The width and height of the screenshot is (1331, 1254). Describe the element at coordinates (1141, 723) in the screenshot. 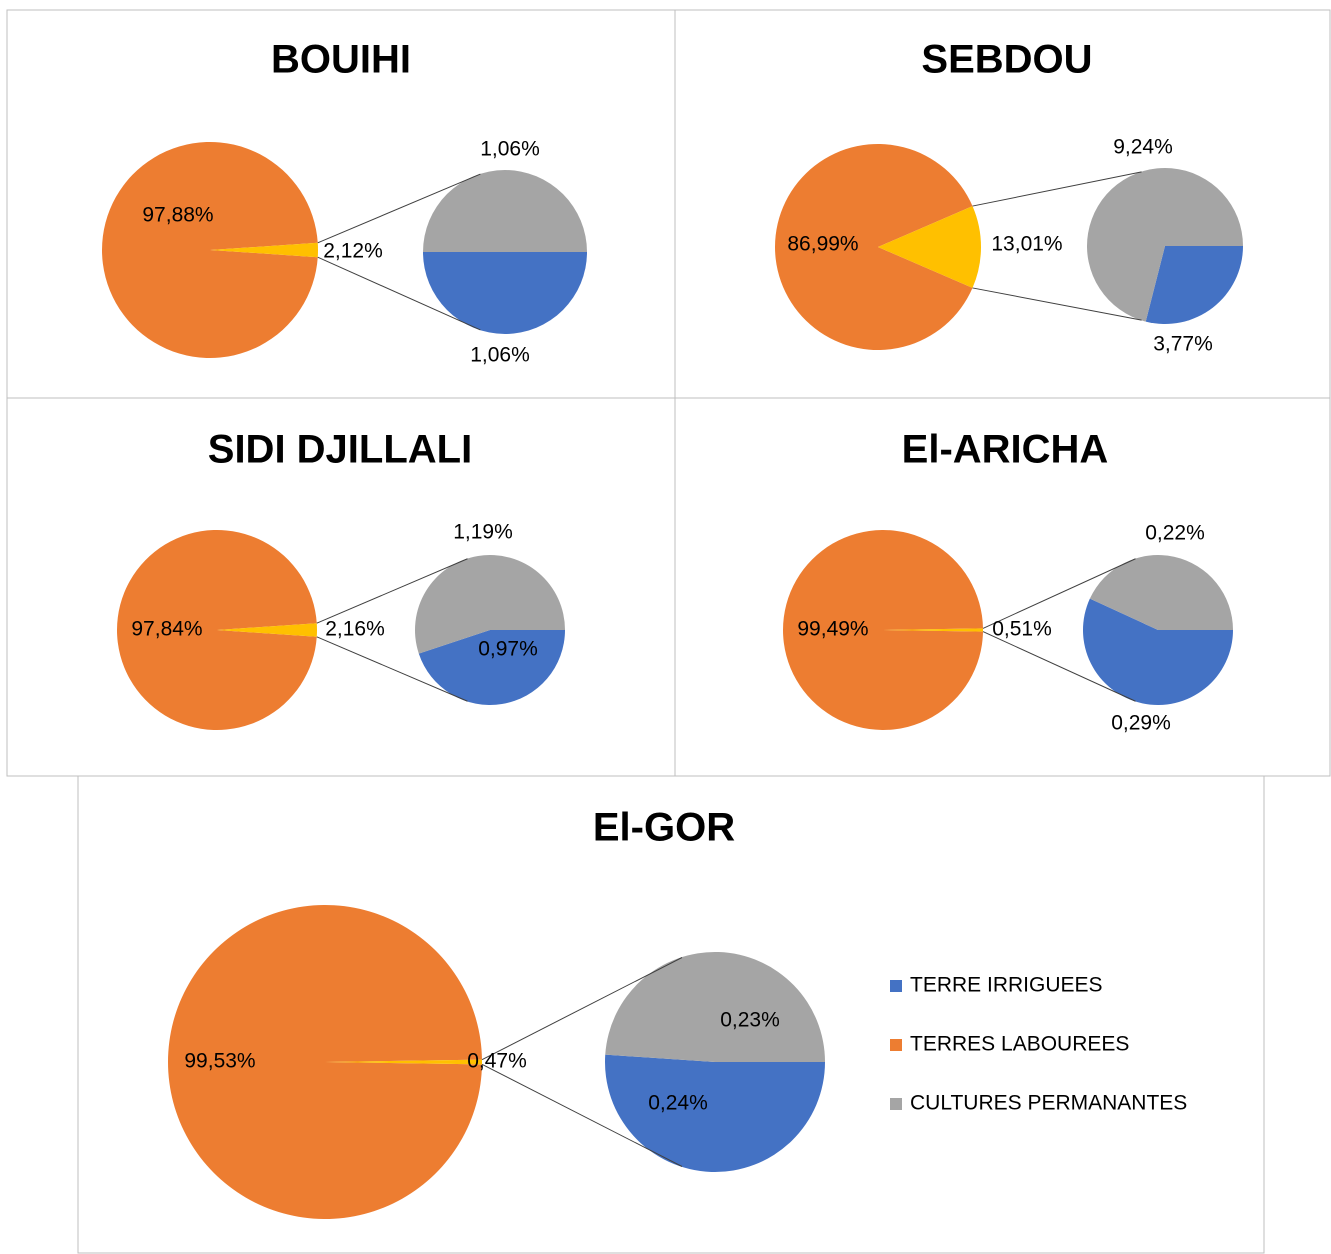

I see `data-label: 0,29%` at that location.